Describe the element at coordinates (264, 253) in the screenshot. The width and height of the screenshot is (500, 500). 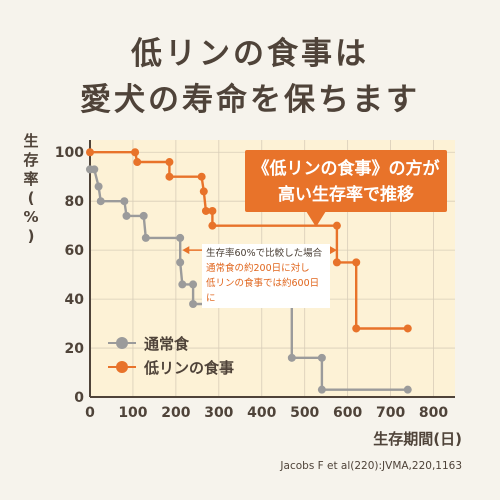
I see `note-line1: 生存率60%で比較した場合` at that location.